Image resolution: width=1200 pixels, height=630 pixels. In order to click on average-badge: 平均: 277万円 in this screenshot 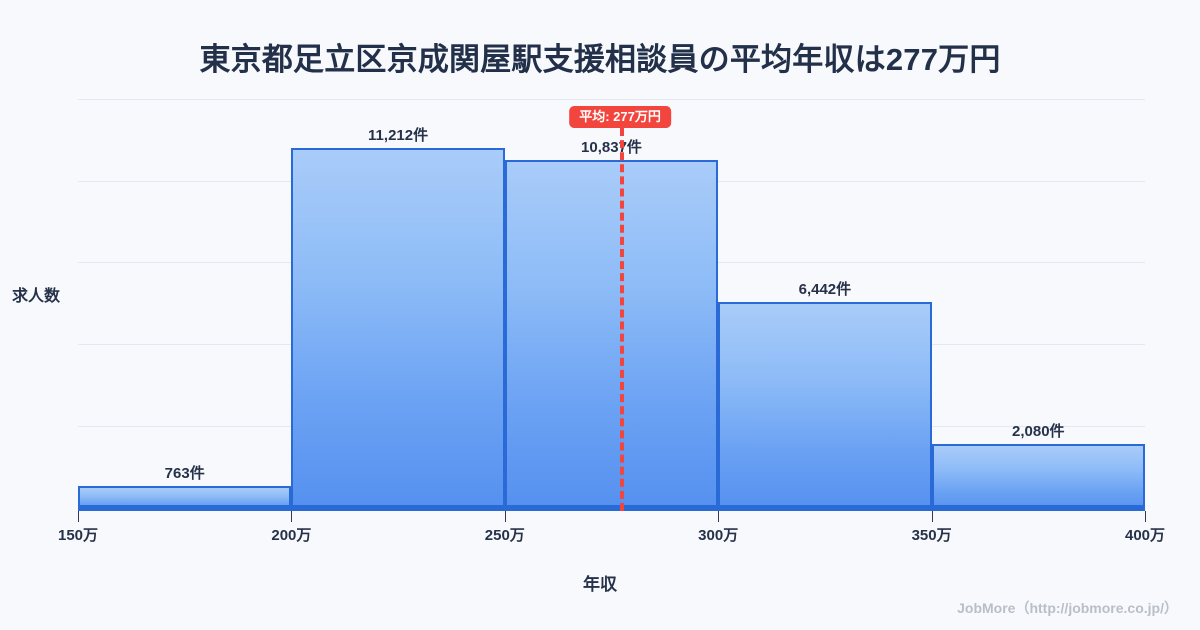, I will do `click(620, 117)`.